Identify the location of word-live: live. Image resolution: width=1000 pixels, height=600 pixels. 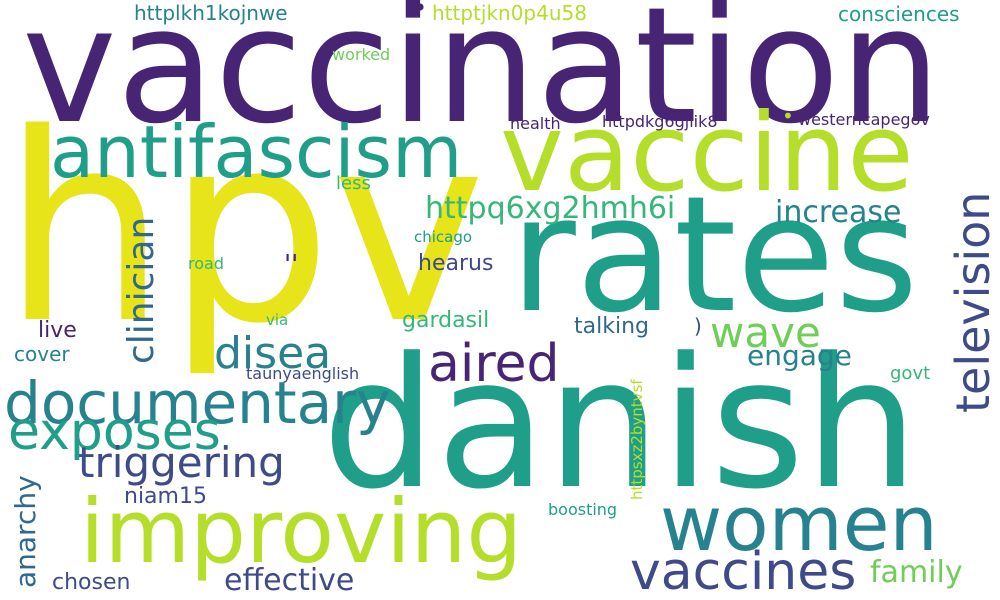
(57, 330).